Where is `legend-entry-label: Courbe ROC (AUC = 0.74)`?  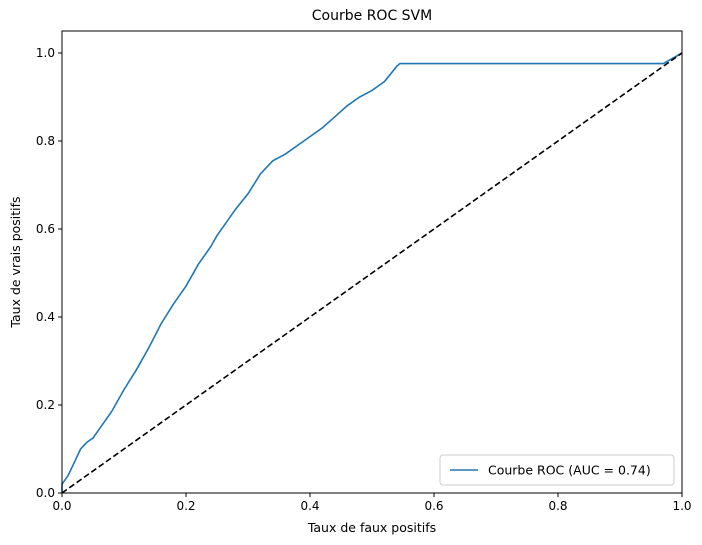
legend-entry-label: Courbe ROC (AUC = 0.74) is located at coordinates (569, 470).